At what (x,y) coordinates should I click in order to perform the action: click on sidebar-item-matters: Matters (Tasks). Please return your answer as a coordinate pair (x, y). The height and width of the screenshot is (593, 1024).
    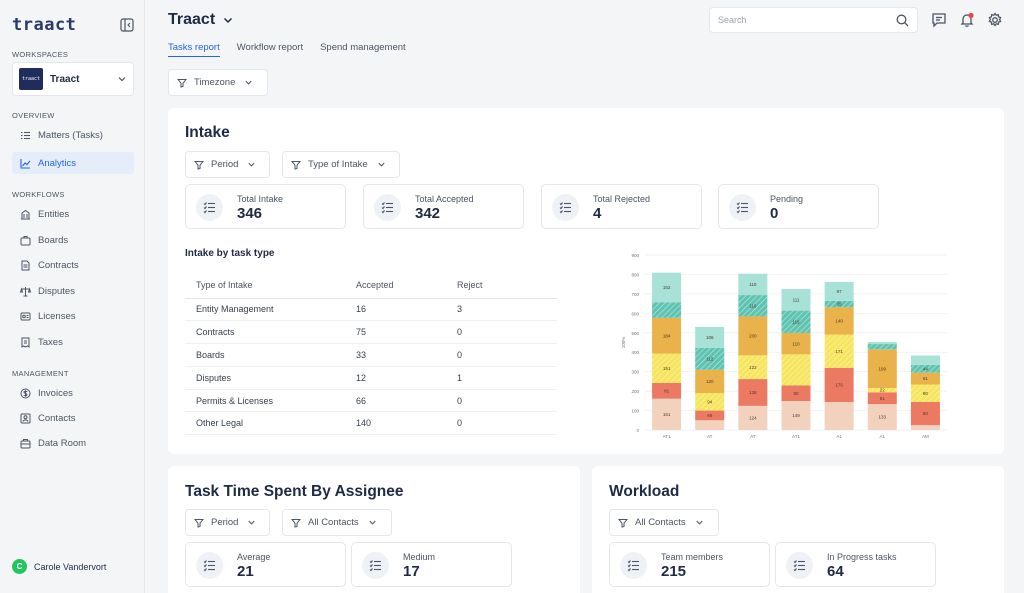
    Looking at the image, I should click on (73, 135).